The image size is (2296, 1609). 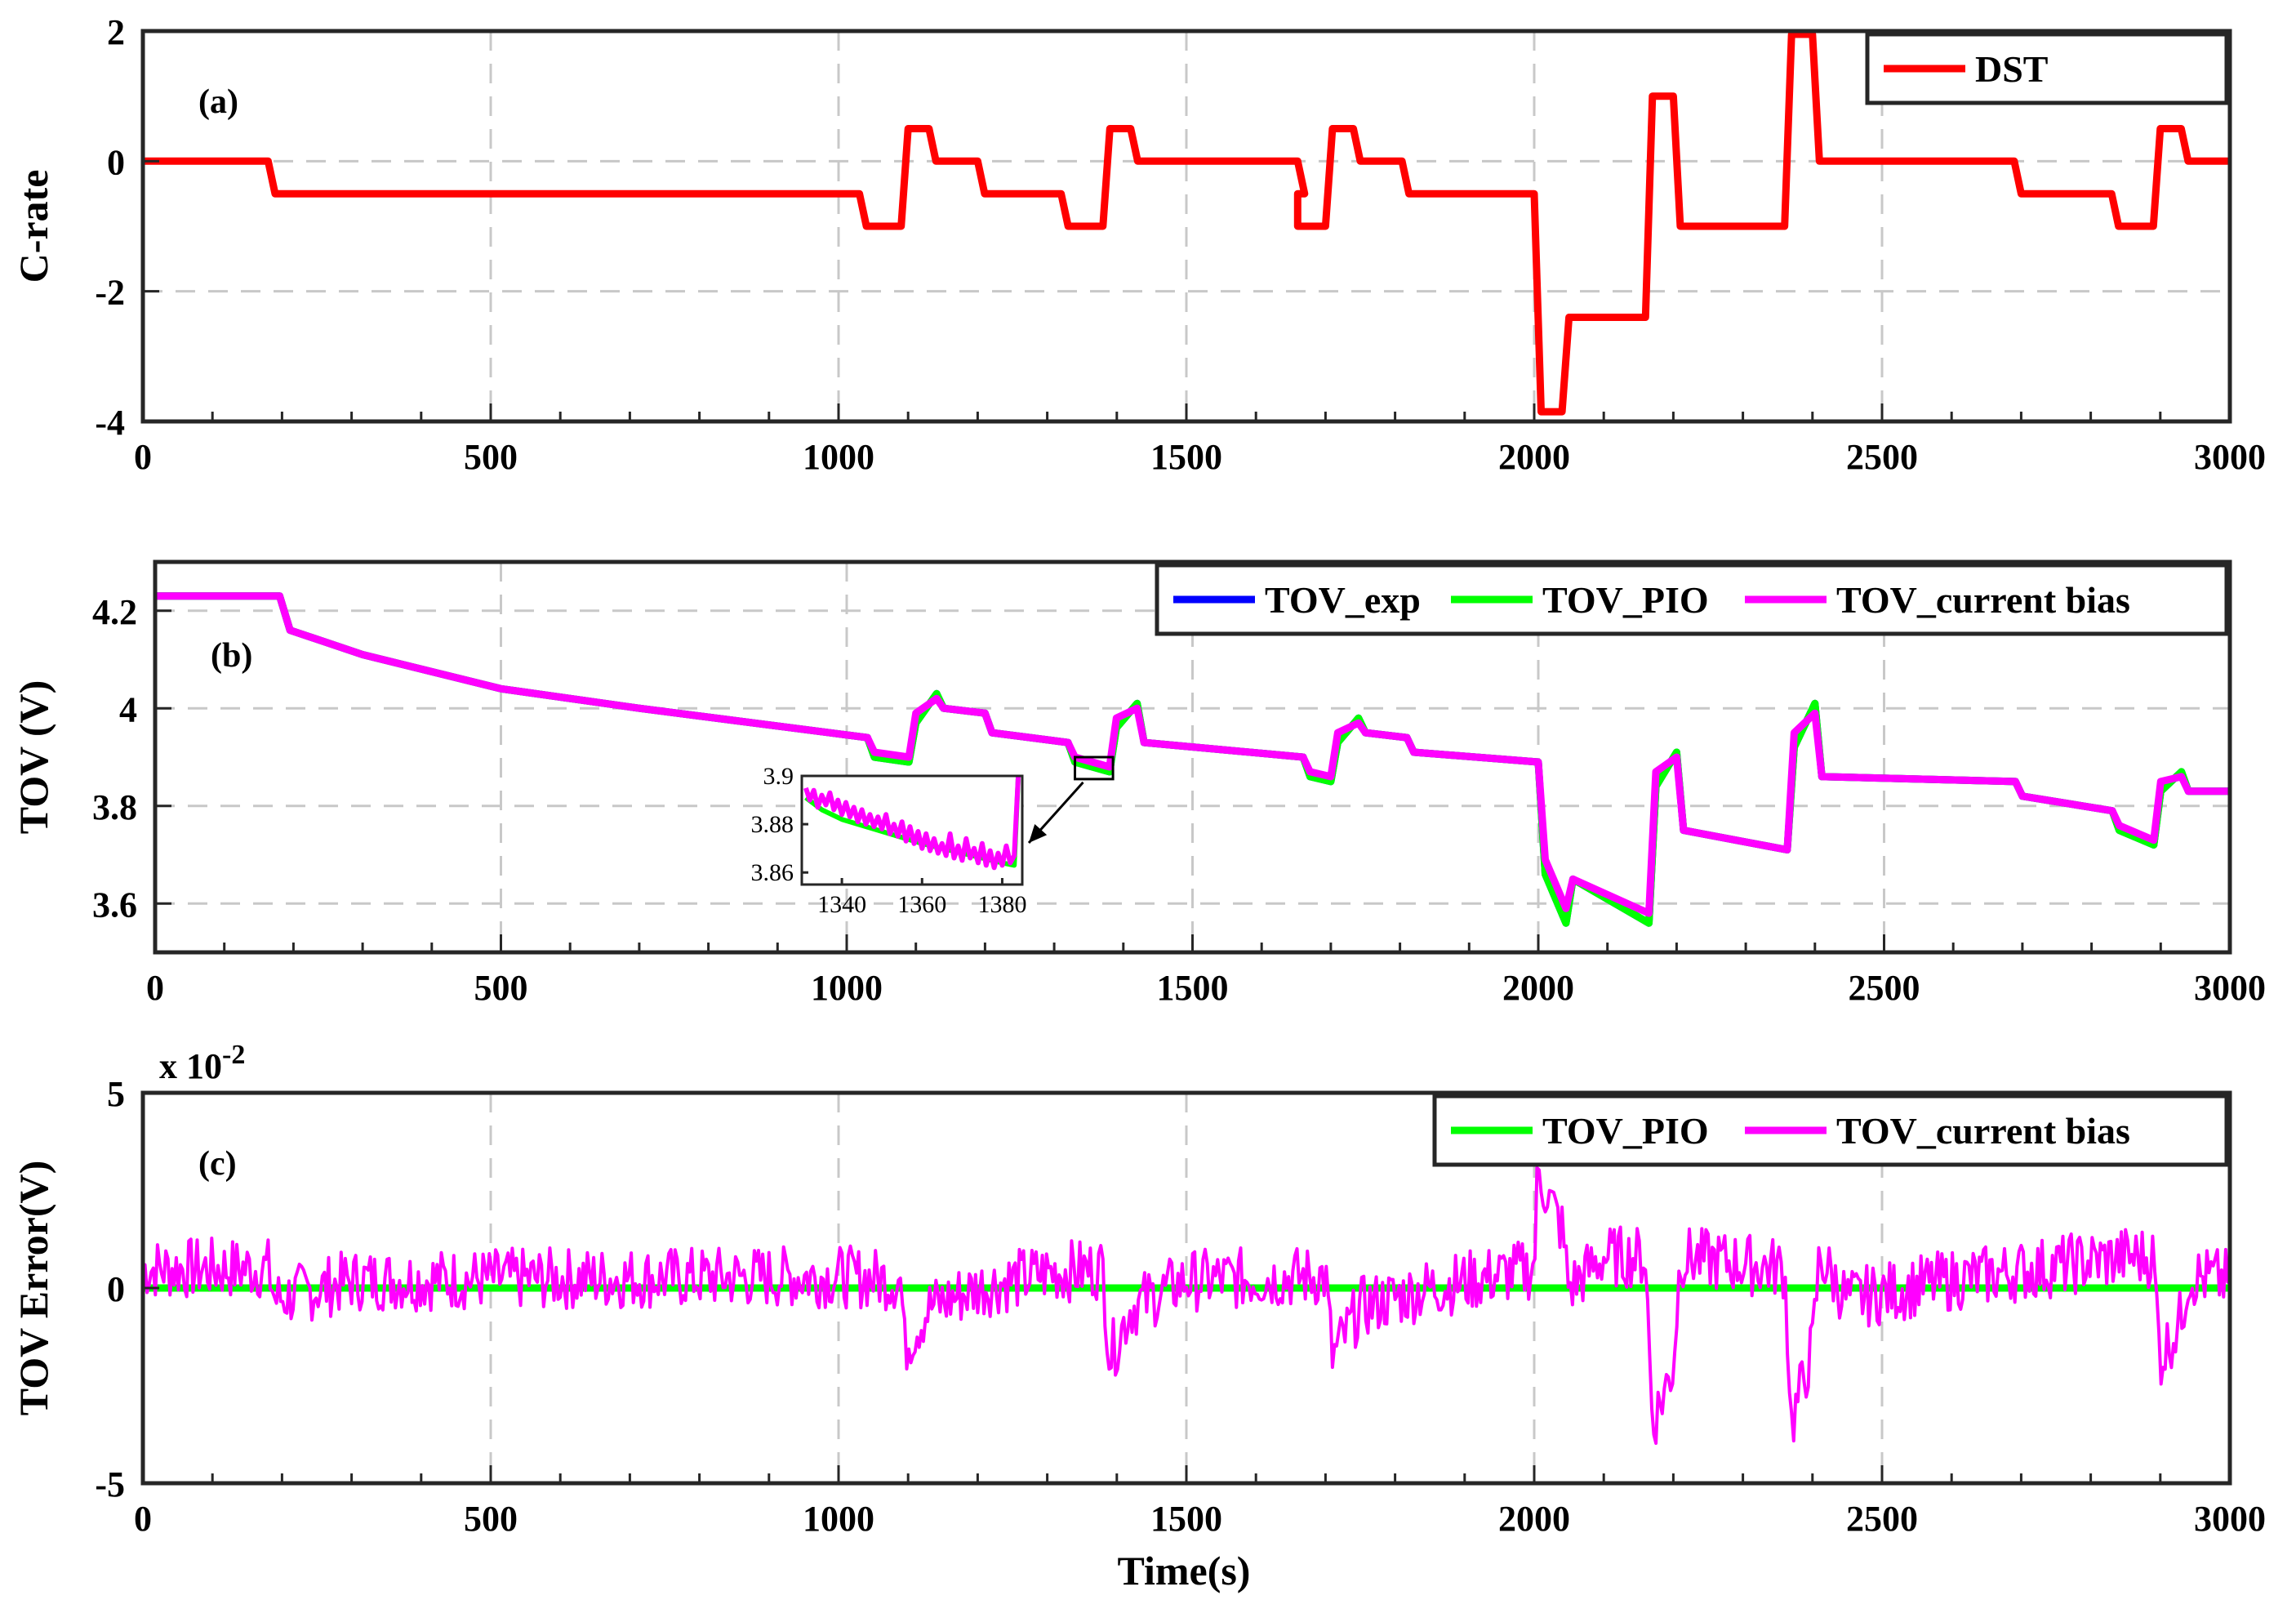 I want to click on legend-item: TOV_exp, so click(x=1297, y=600).